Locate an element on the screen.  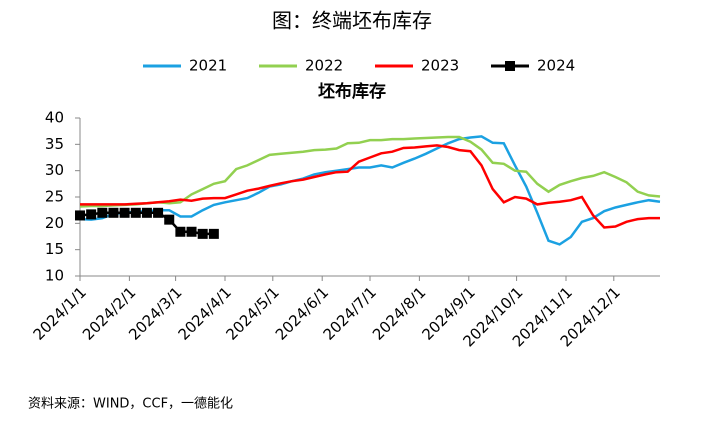
x-tick-label: 2024/1/1 is located at coordinates (60, 313).